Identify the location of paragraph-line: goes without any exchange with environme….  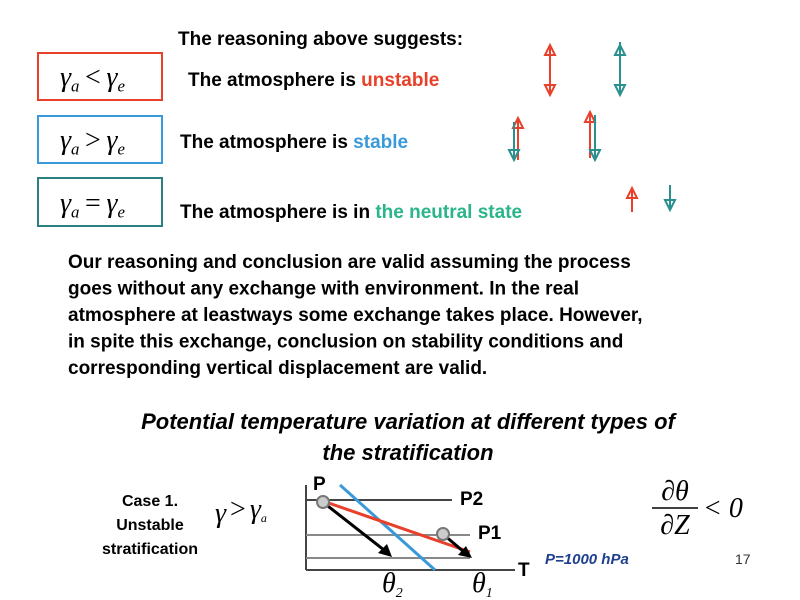
(323, 289).